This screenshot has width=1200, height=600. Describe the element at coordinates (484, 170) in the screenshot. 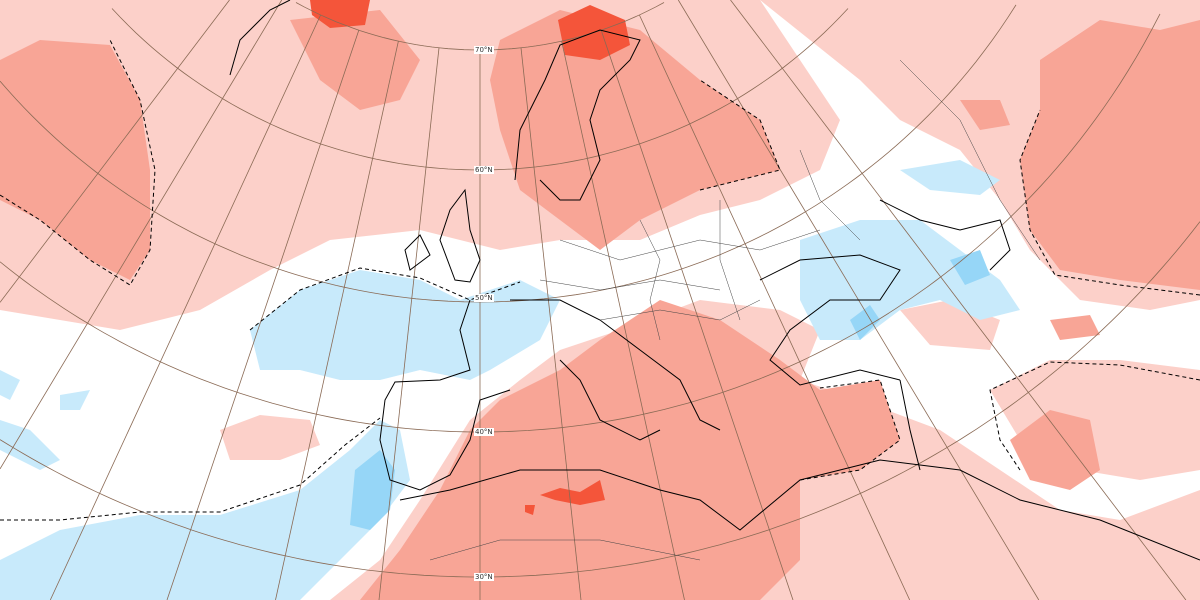

I see `latitude-label-60n: 60°N` at that location.